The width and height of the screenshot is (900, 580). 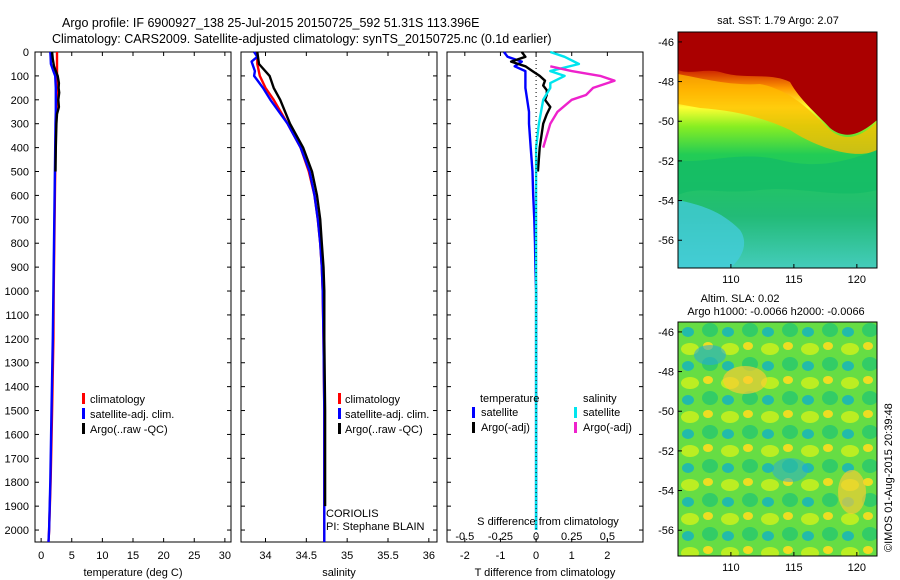 I want to click on legend-label-s-satellite: satellite, so click(x=601, y=413).